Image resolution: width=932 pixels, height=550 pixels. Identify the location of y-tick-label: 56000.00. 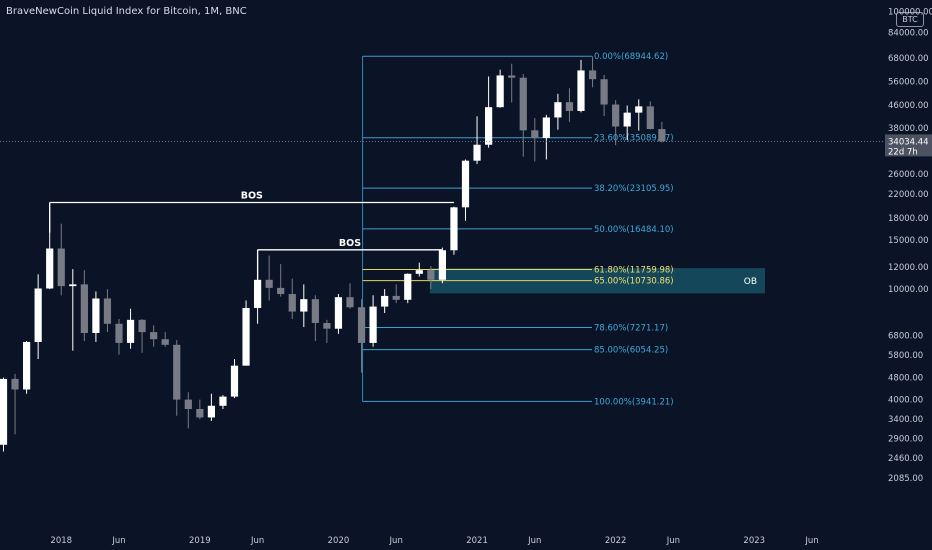
(908, 82).